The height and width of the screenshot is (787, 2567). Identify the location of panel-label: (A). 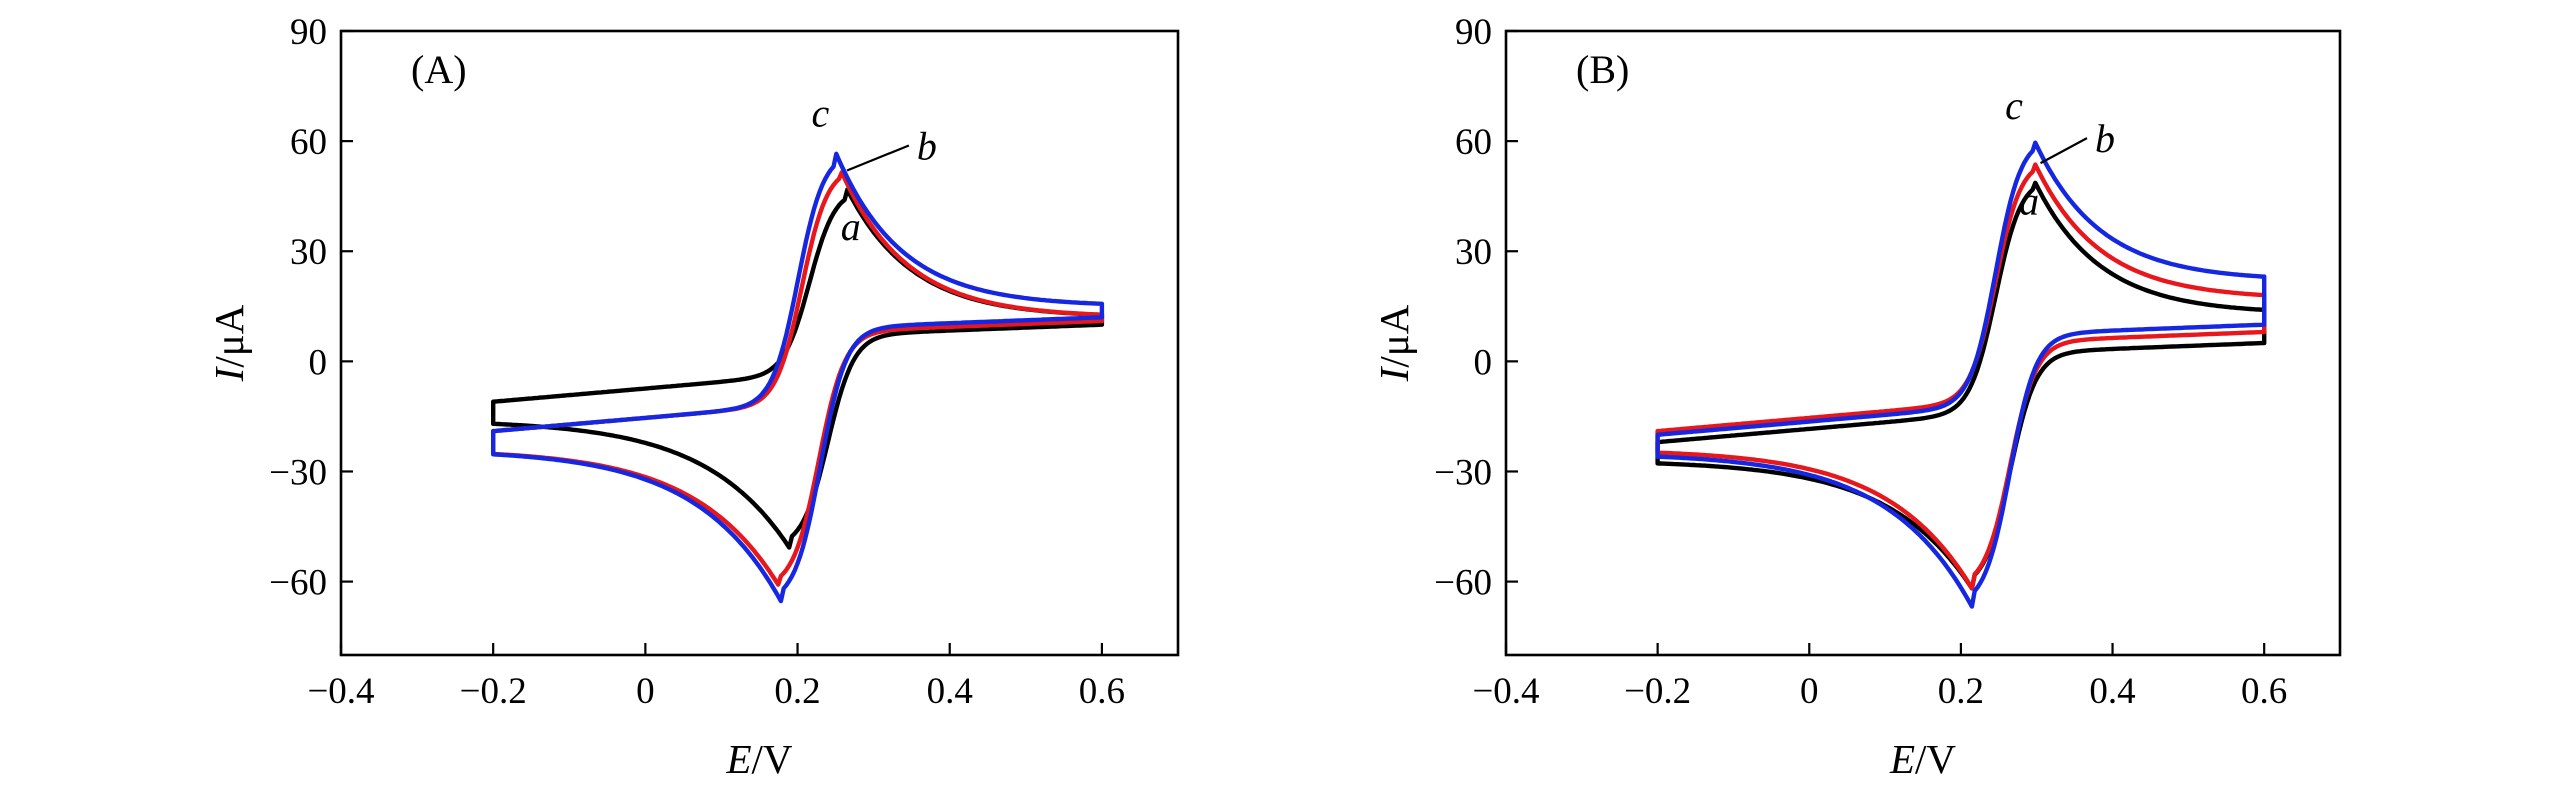
(439, 69).